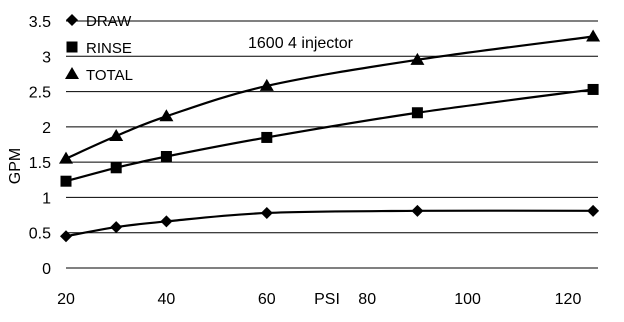 The width and height of the screenshot is (624, 322). Describe the element at coordinates (72, 47) in the screenshot. I see `legend-marker-rinse` at that location.